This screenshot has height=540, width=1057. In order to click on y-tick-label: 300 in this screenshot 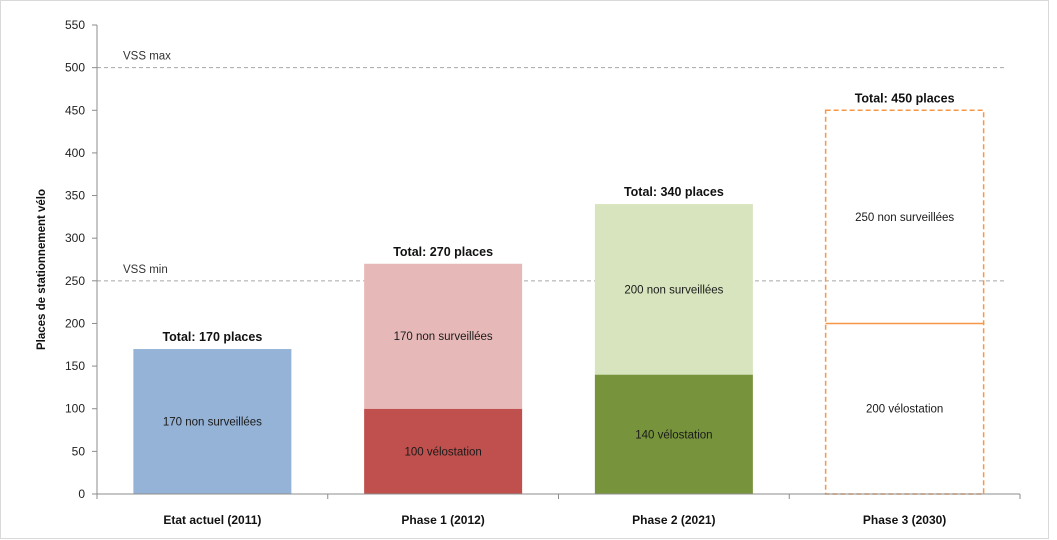, I will do `click(75, 238)`.